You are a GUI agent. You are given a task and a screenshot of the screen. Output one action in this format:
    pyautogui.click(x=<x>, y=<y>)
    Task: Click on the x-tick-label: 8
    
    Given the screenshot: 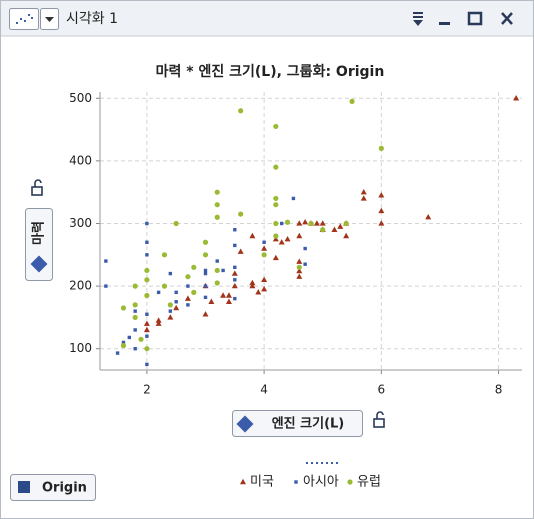 What is the action you would take?
    pyautogui.click(x=499, y=390)
    